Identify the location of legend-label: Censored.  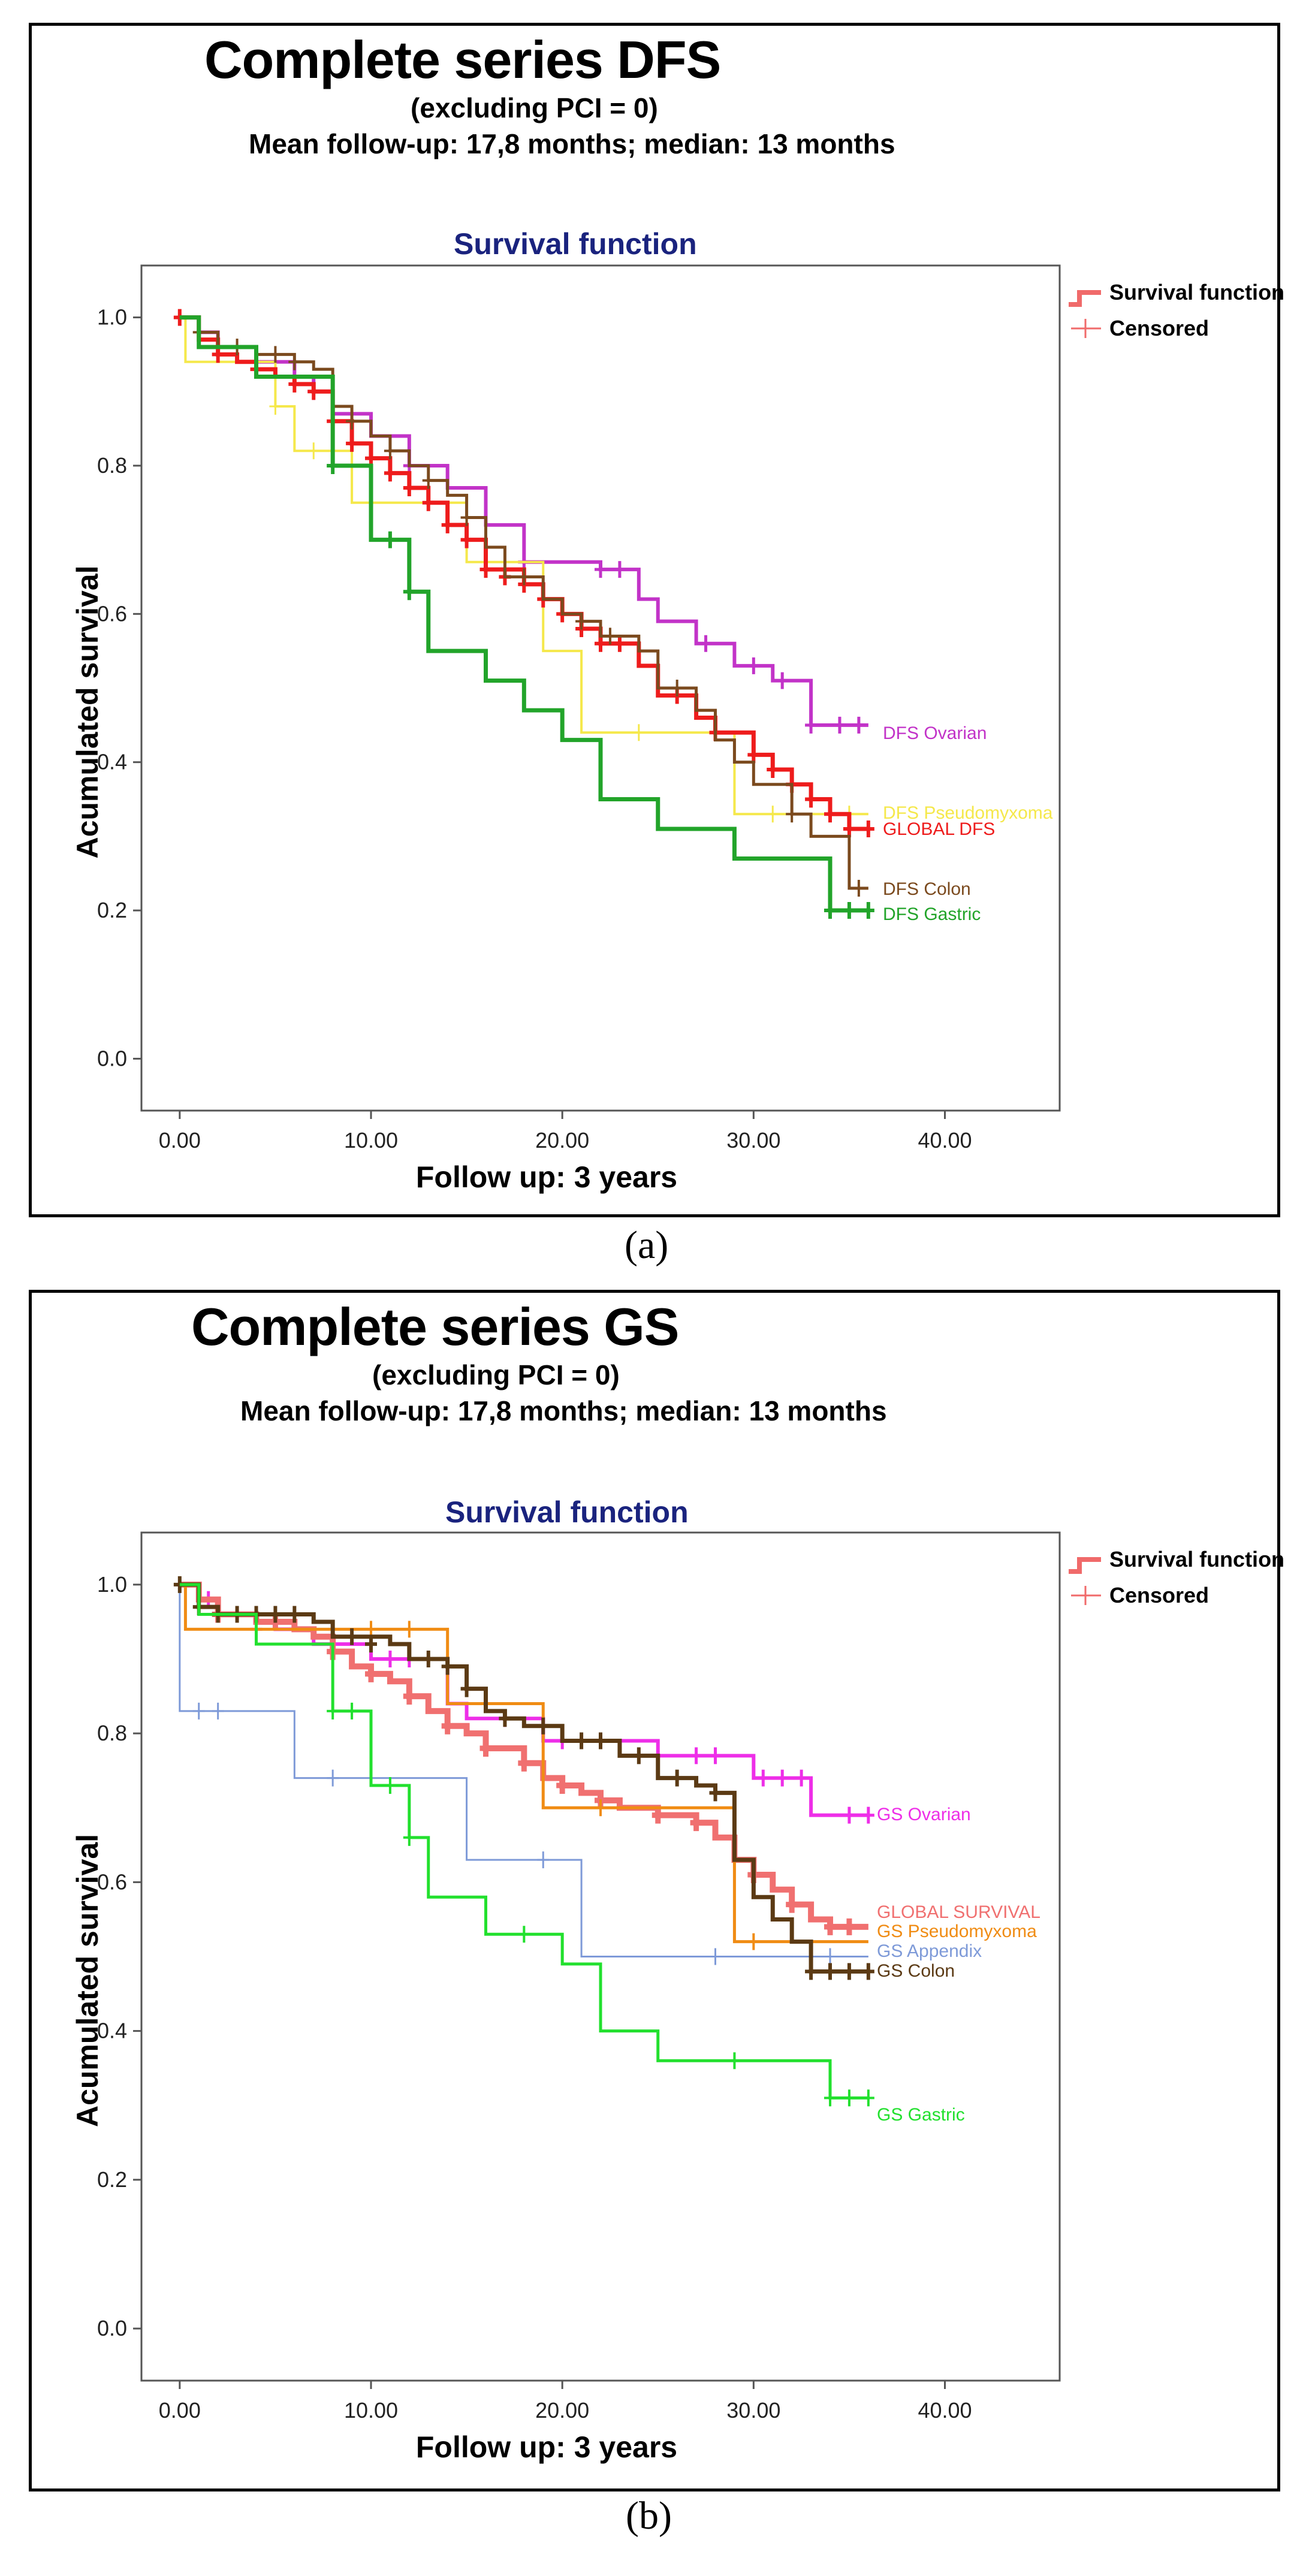
(1159, 328).